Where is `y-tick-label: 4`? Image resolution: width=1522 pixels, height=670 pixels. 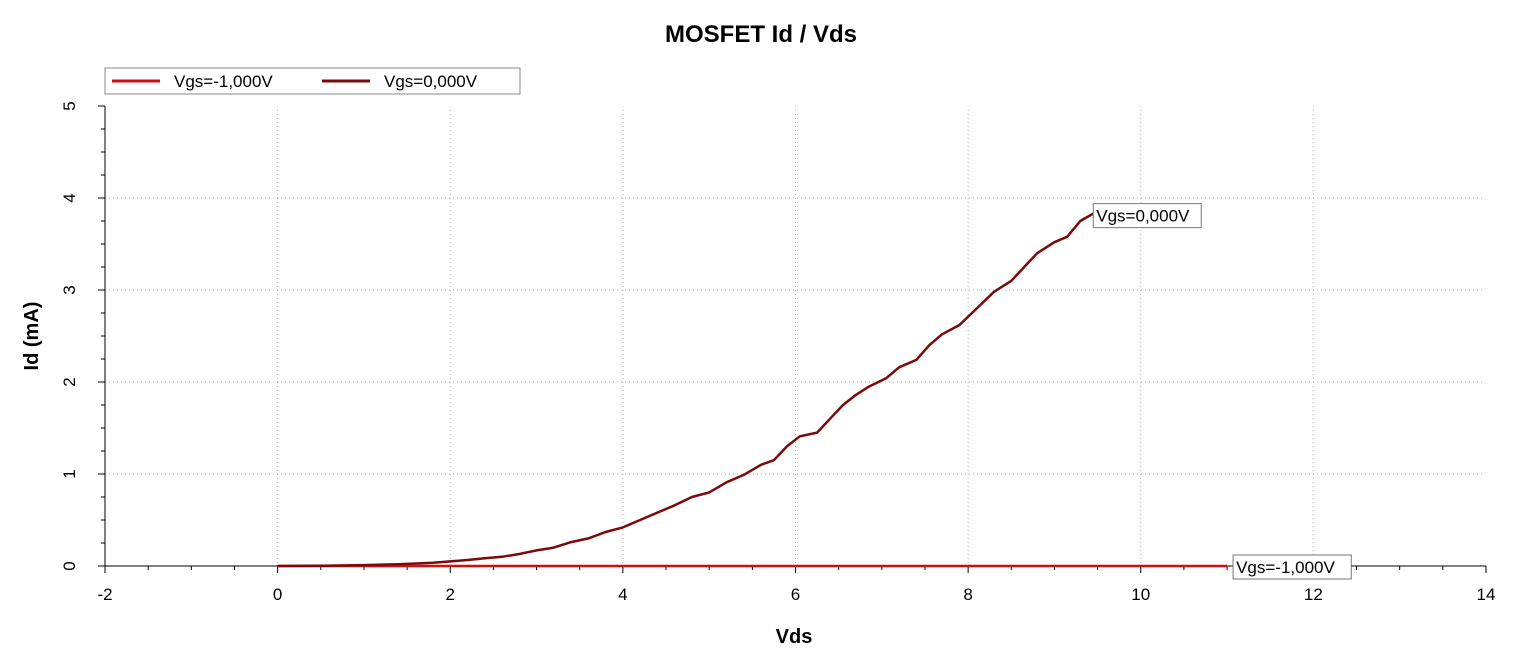 y-tick-label: 4 is located at coordinates (69, 197).